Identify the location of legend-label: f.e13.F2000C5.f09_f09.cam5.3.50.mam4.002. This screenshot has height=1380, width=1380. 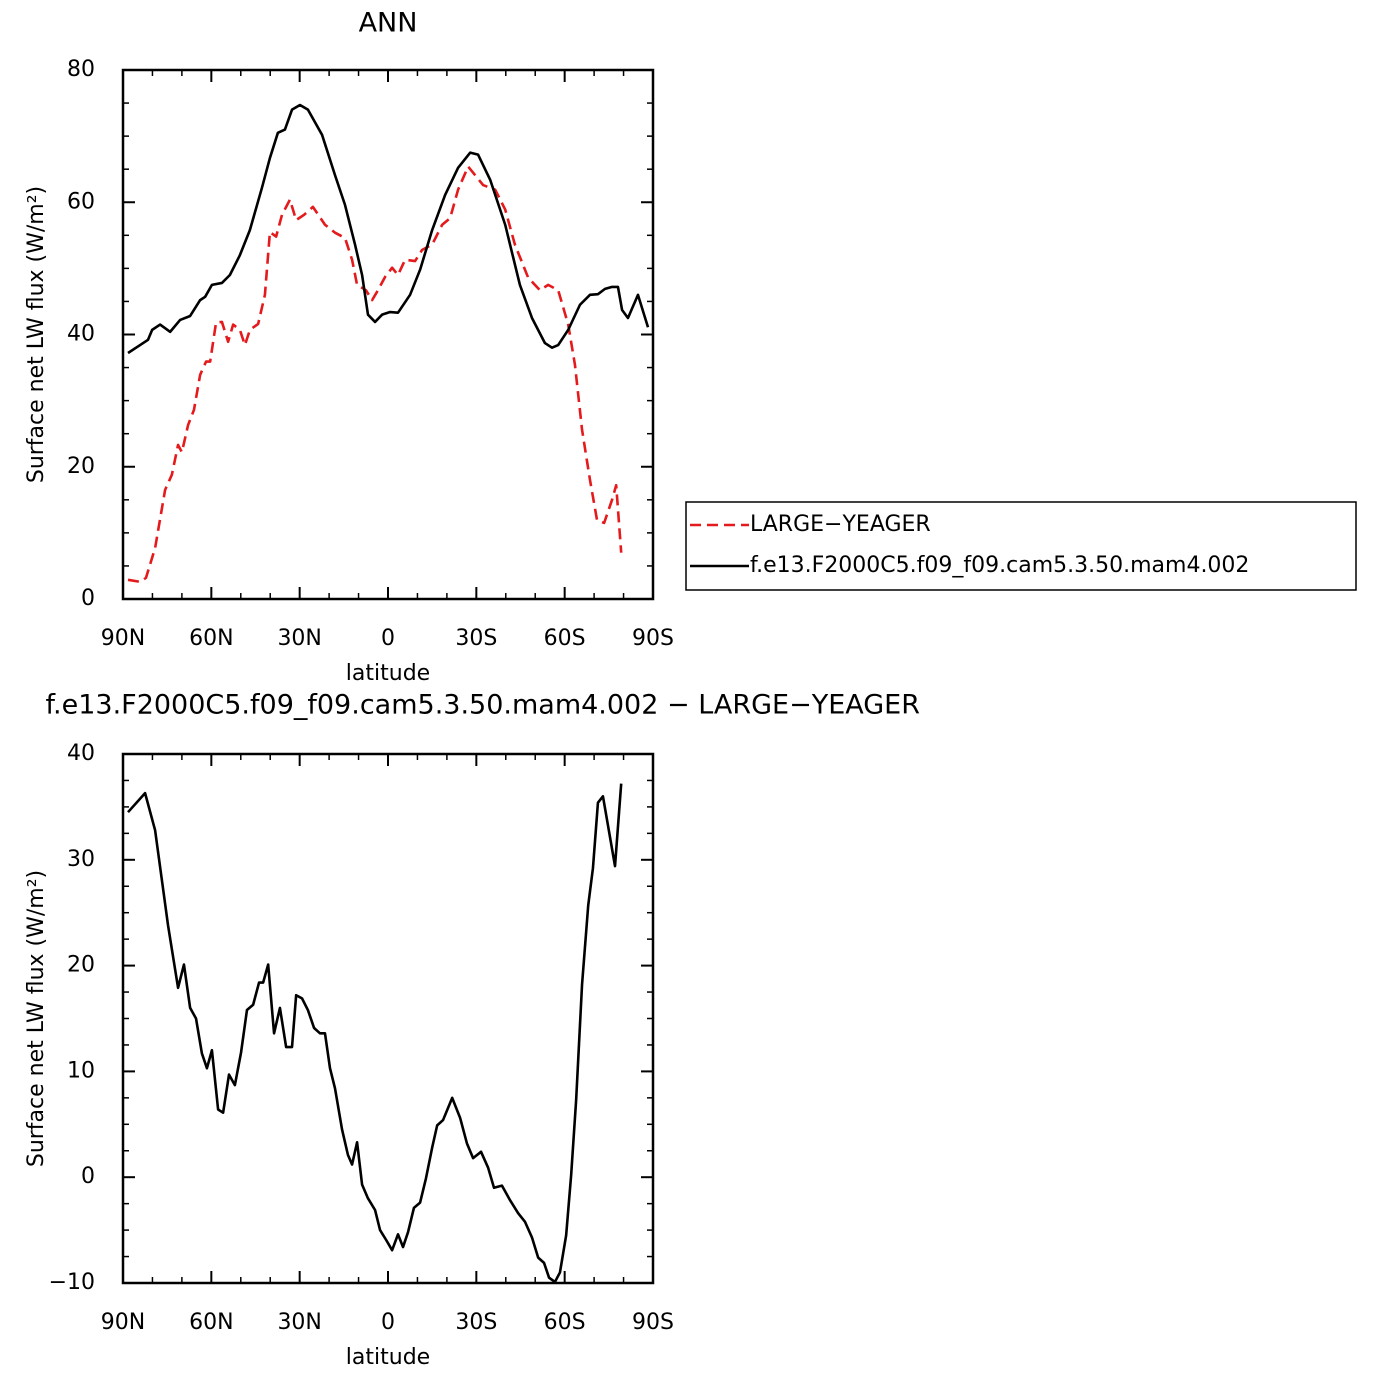
(999, 565).